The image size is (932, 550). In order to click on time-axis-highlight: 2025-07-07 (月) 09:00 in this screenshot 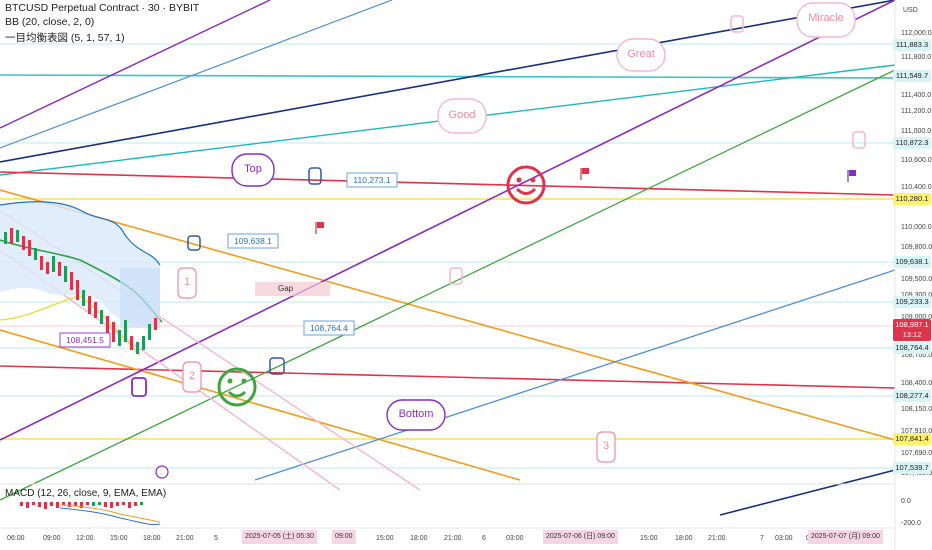, I will do `click(845, 537)`.